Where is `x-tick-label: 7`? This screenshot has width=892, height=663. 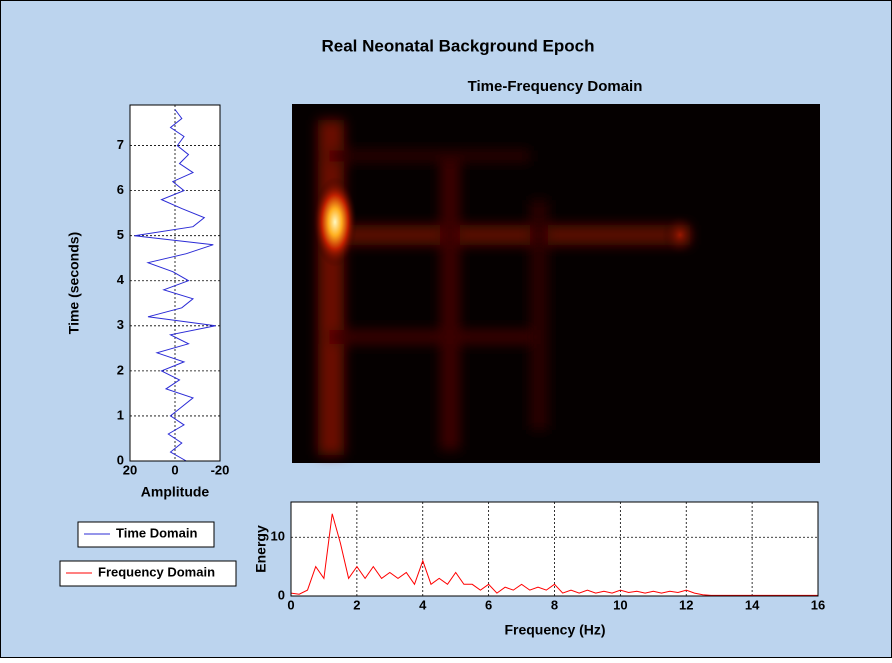 x-tick-label: 7 is located at coordinates (120, 144).